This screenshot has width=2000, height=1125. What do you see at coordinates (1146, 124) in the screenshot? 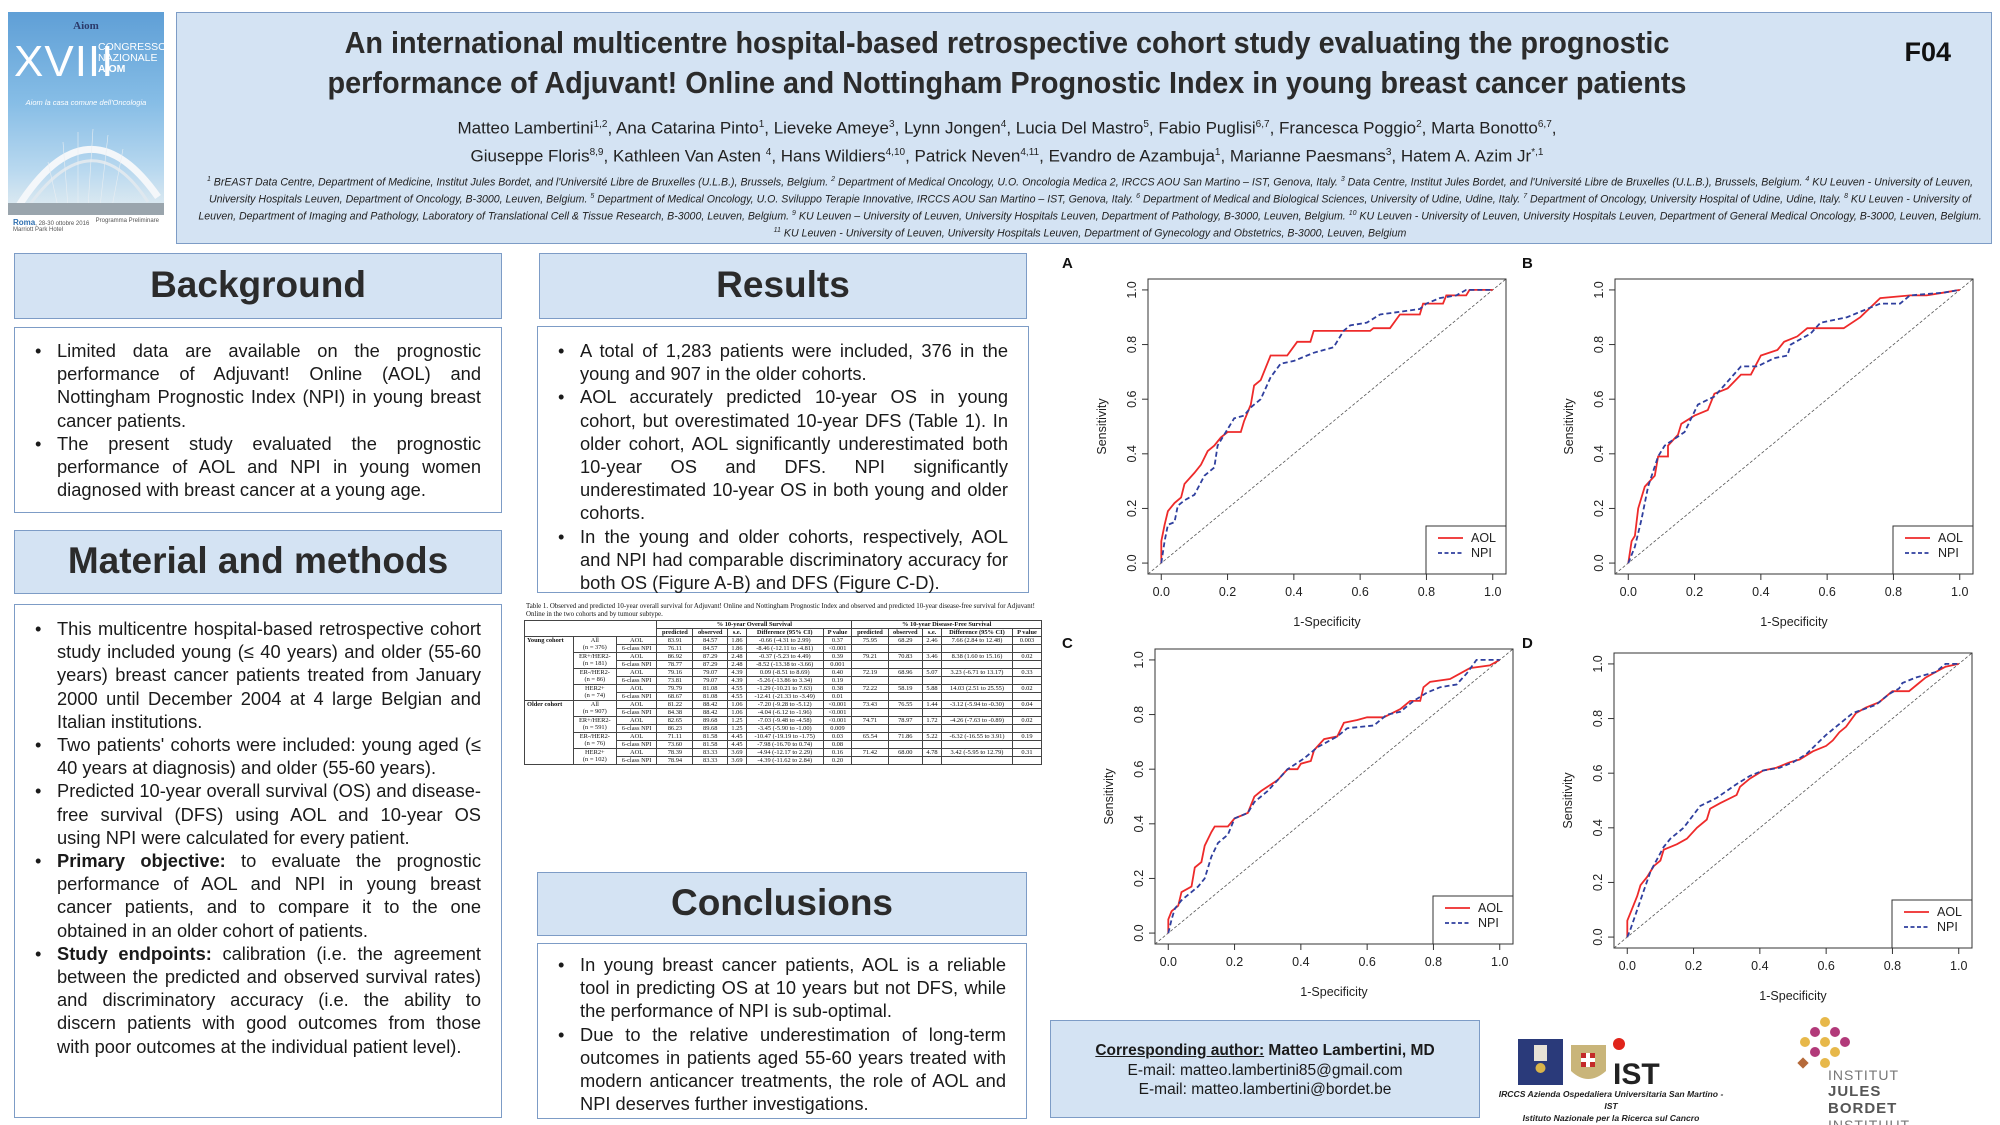
I see `author-affiliation-number: 5` at bounding box center [1146, 124].